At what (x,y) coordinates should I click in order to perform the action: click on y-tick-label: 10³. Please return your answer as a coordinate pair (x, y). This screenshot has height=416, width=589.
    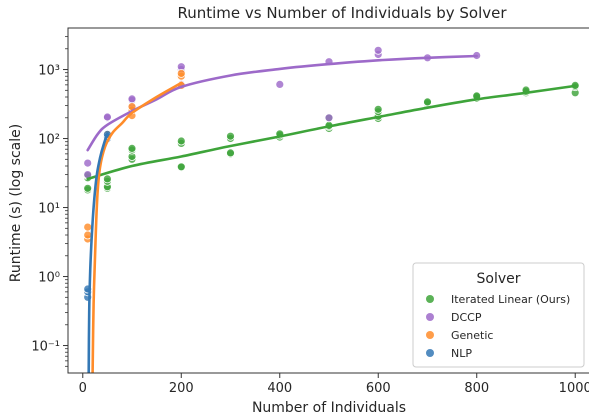
    Looking at the image, I should click on (49, 71).